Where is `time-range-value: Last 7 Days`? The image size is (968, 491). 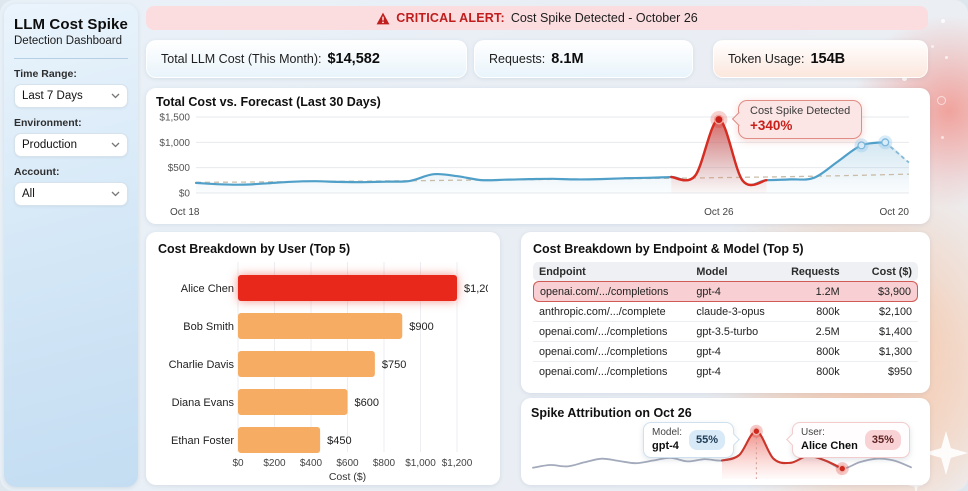
time-range-value: Last 7 Days is located at coordinates (52, 96).